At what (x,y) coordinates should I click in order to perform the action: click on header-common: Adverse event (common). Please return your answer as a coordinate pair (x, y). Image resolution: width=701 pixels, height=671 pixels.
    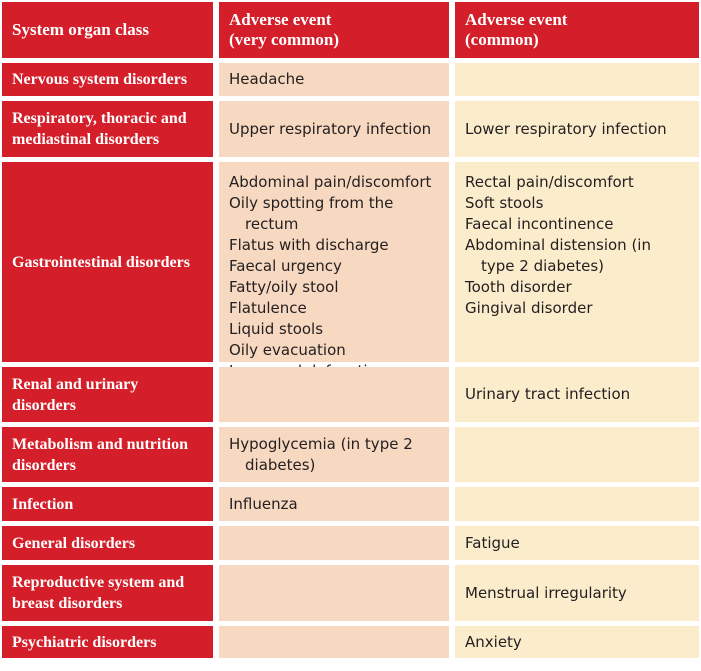
    Looking at the image, I should click on (577, 30).